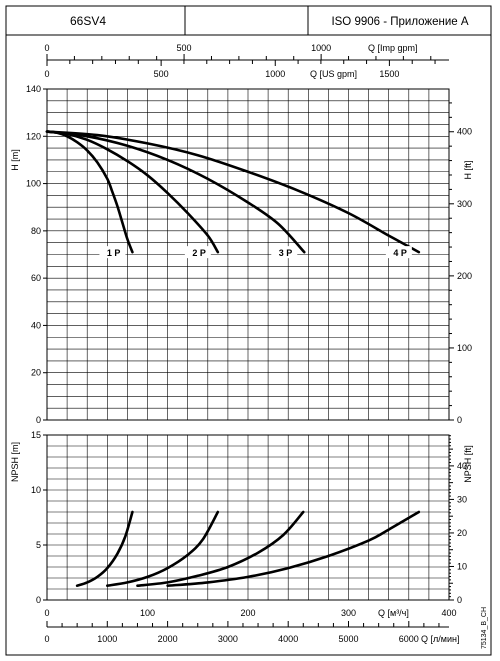  What do you see at coordinates (168, 639) in the screenshot?
I see `l-min-tick-label: 2000` at bounding box center [168, 639].